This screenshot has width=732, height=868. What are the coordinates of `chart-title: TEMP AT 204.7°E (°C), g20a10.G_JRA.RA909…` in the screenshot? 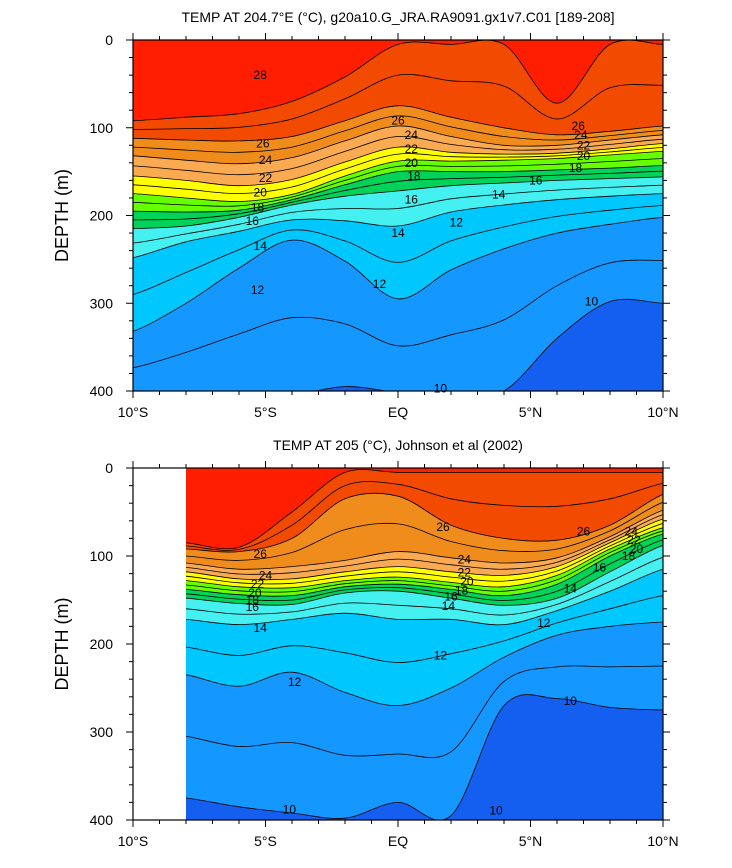 It's located at (398, 17).